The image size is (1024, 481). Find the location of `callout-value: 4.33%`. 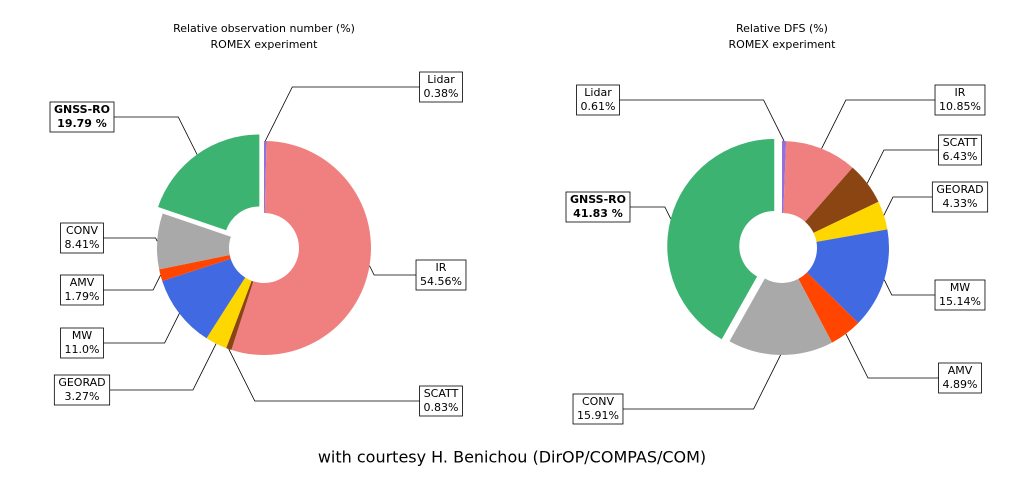

callout-value: 4.33% is located at coordinates (960, 203).